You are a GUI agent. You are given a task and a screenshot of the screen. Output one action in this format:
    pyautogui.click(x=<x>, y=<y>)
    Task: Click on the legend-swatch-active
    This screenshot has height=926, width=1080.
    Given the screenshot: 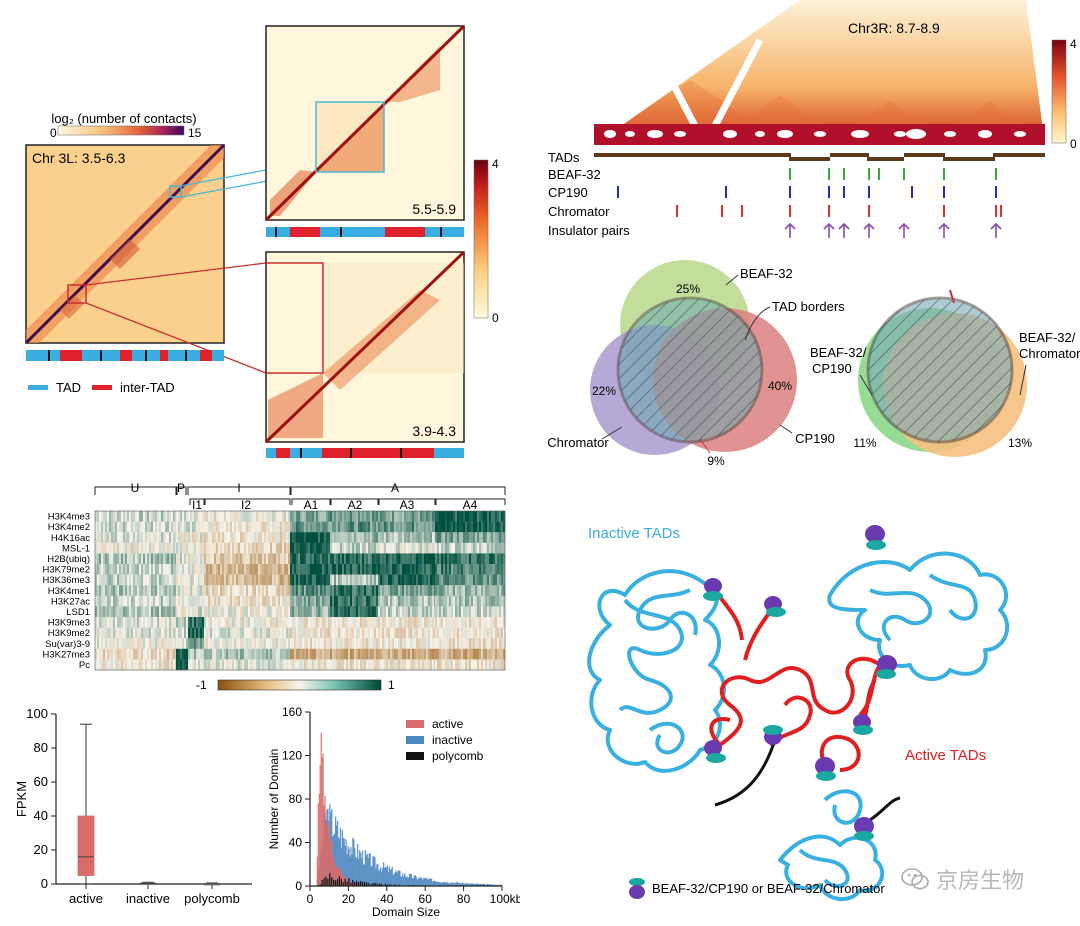 What is the action you would take?
    pyautogui.click(x=415, y=724)
    